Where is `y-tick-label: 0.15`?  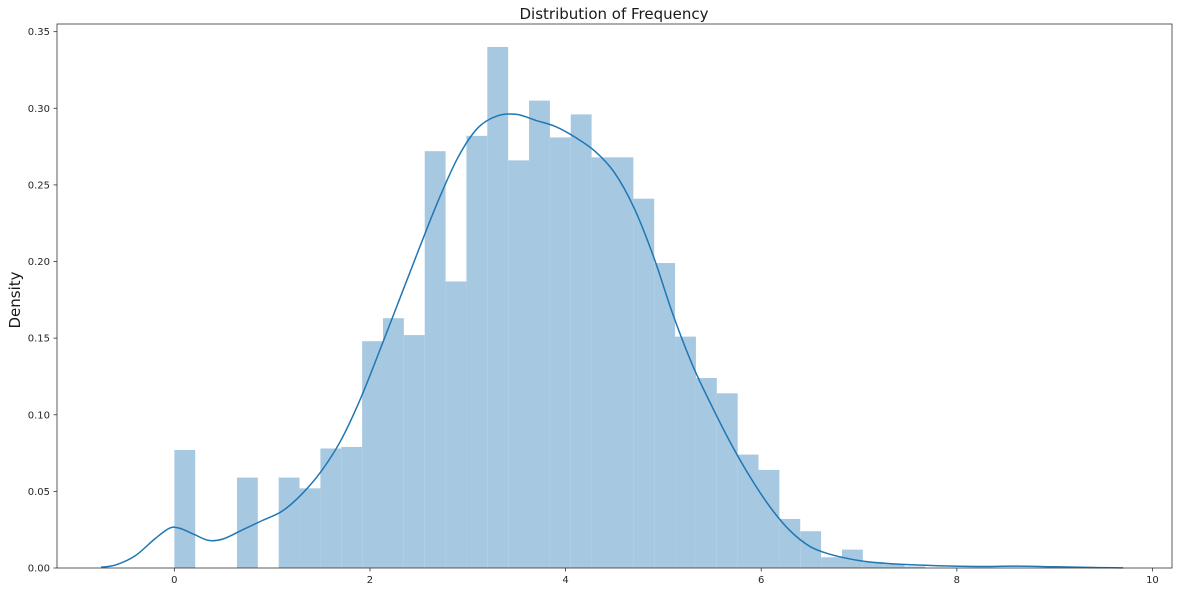
y-tick-label: 0.15 is located at coordinates (39, 339).